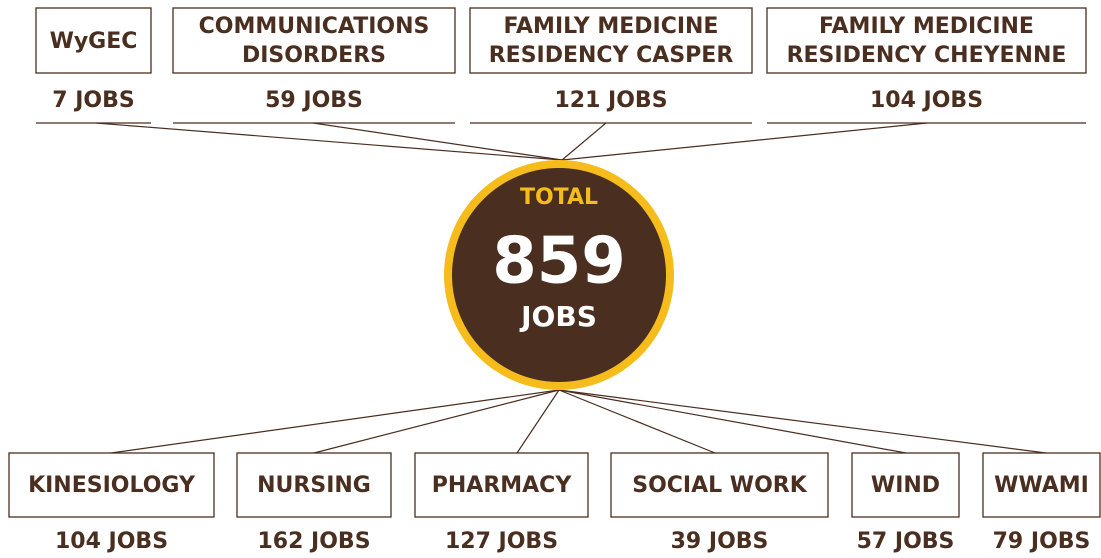 The height and width of the screenshot is (558, 1101). Describe the element at coordinates (314, 100) in the screenshot. I see `node-jobs: 59 JOBS` at that location.